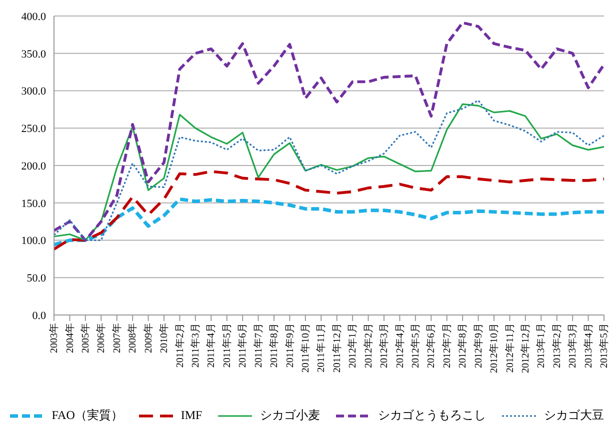 This screenshot has height=433, width=612. What do you see at coordinates (306, 348) in the screenshot?
I see `x-tick-label: 2011年10月` at bounding box center [306, 348].